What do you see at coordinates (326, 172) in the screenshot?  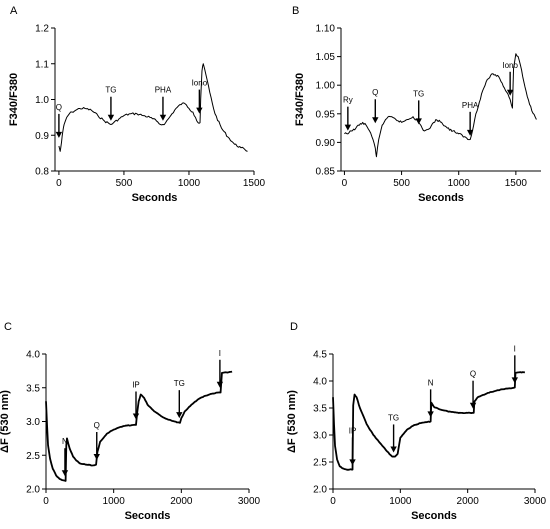 I see `y-tick-label: 0.85` at bounding box center [326, 172].